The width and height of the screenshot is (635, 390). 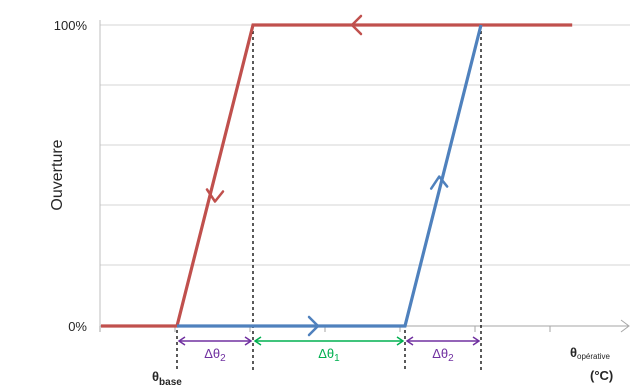 What do you see at coordinates (71, 25) in the screenshot?
I see `y-tick-label-100: 100%` at bounding box center [71, 25].